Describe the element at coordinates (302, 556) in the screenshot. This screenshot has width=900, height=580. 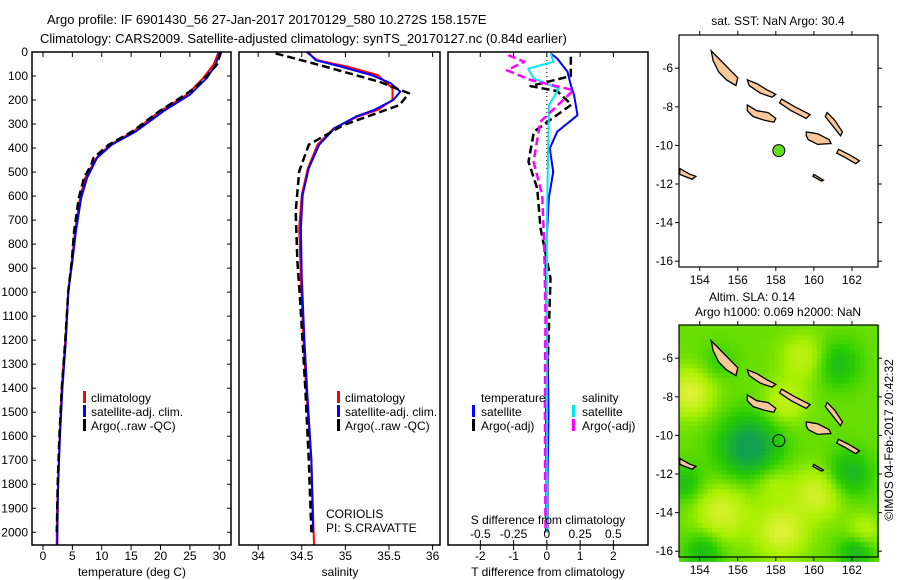
I see `x-tick-label: 34.5` at that location.